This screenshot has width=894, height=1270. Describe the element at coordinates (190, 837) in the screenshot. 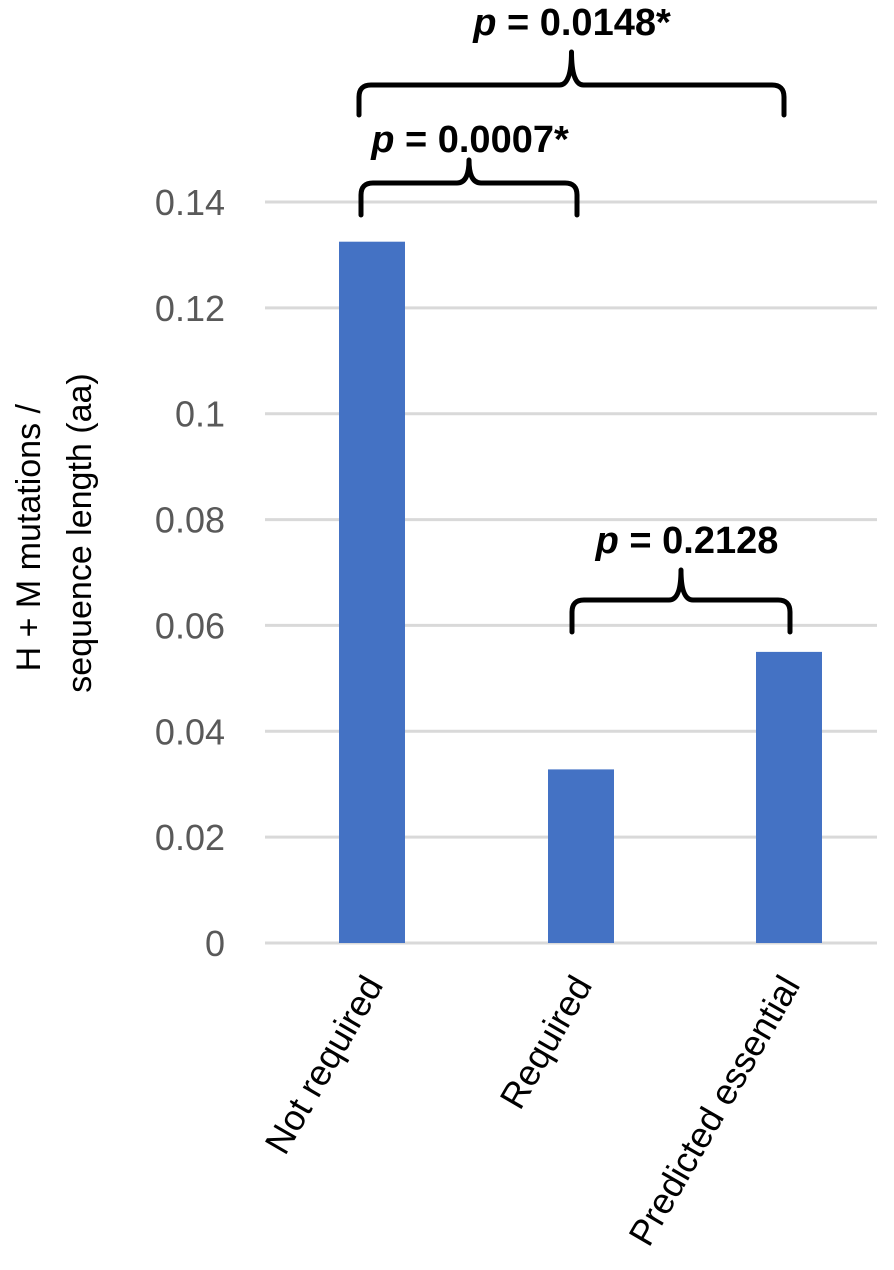

I see `y-tick-label: 0.02` at that location.